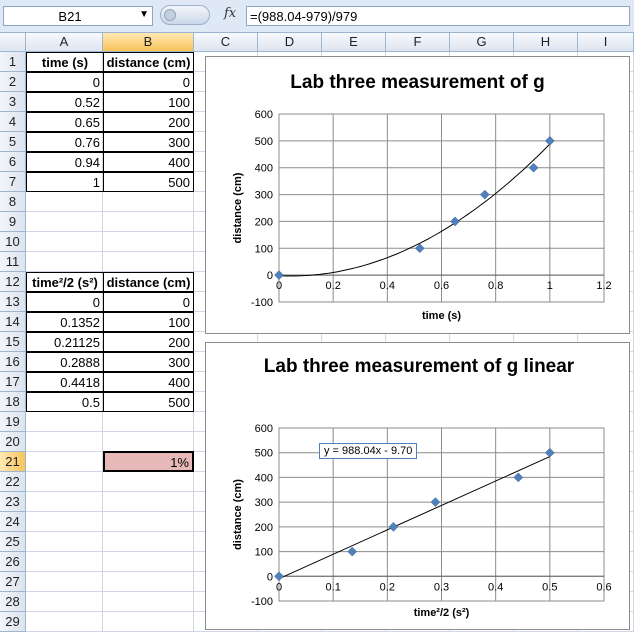  I want to click on table2-cell: 0.21125, so click(65, 342).